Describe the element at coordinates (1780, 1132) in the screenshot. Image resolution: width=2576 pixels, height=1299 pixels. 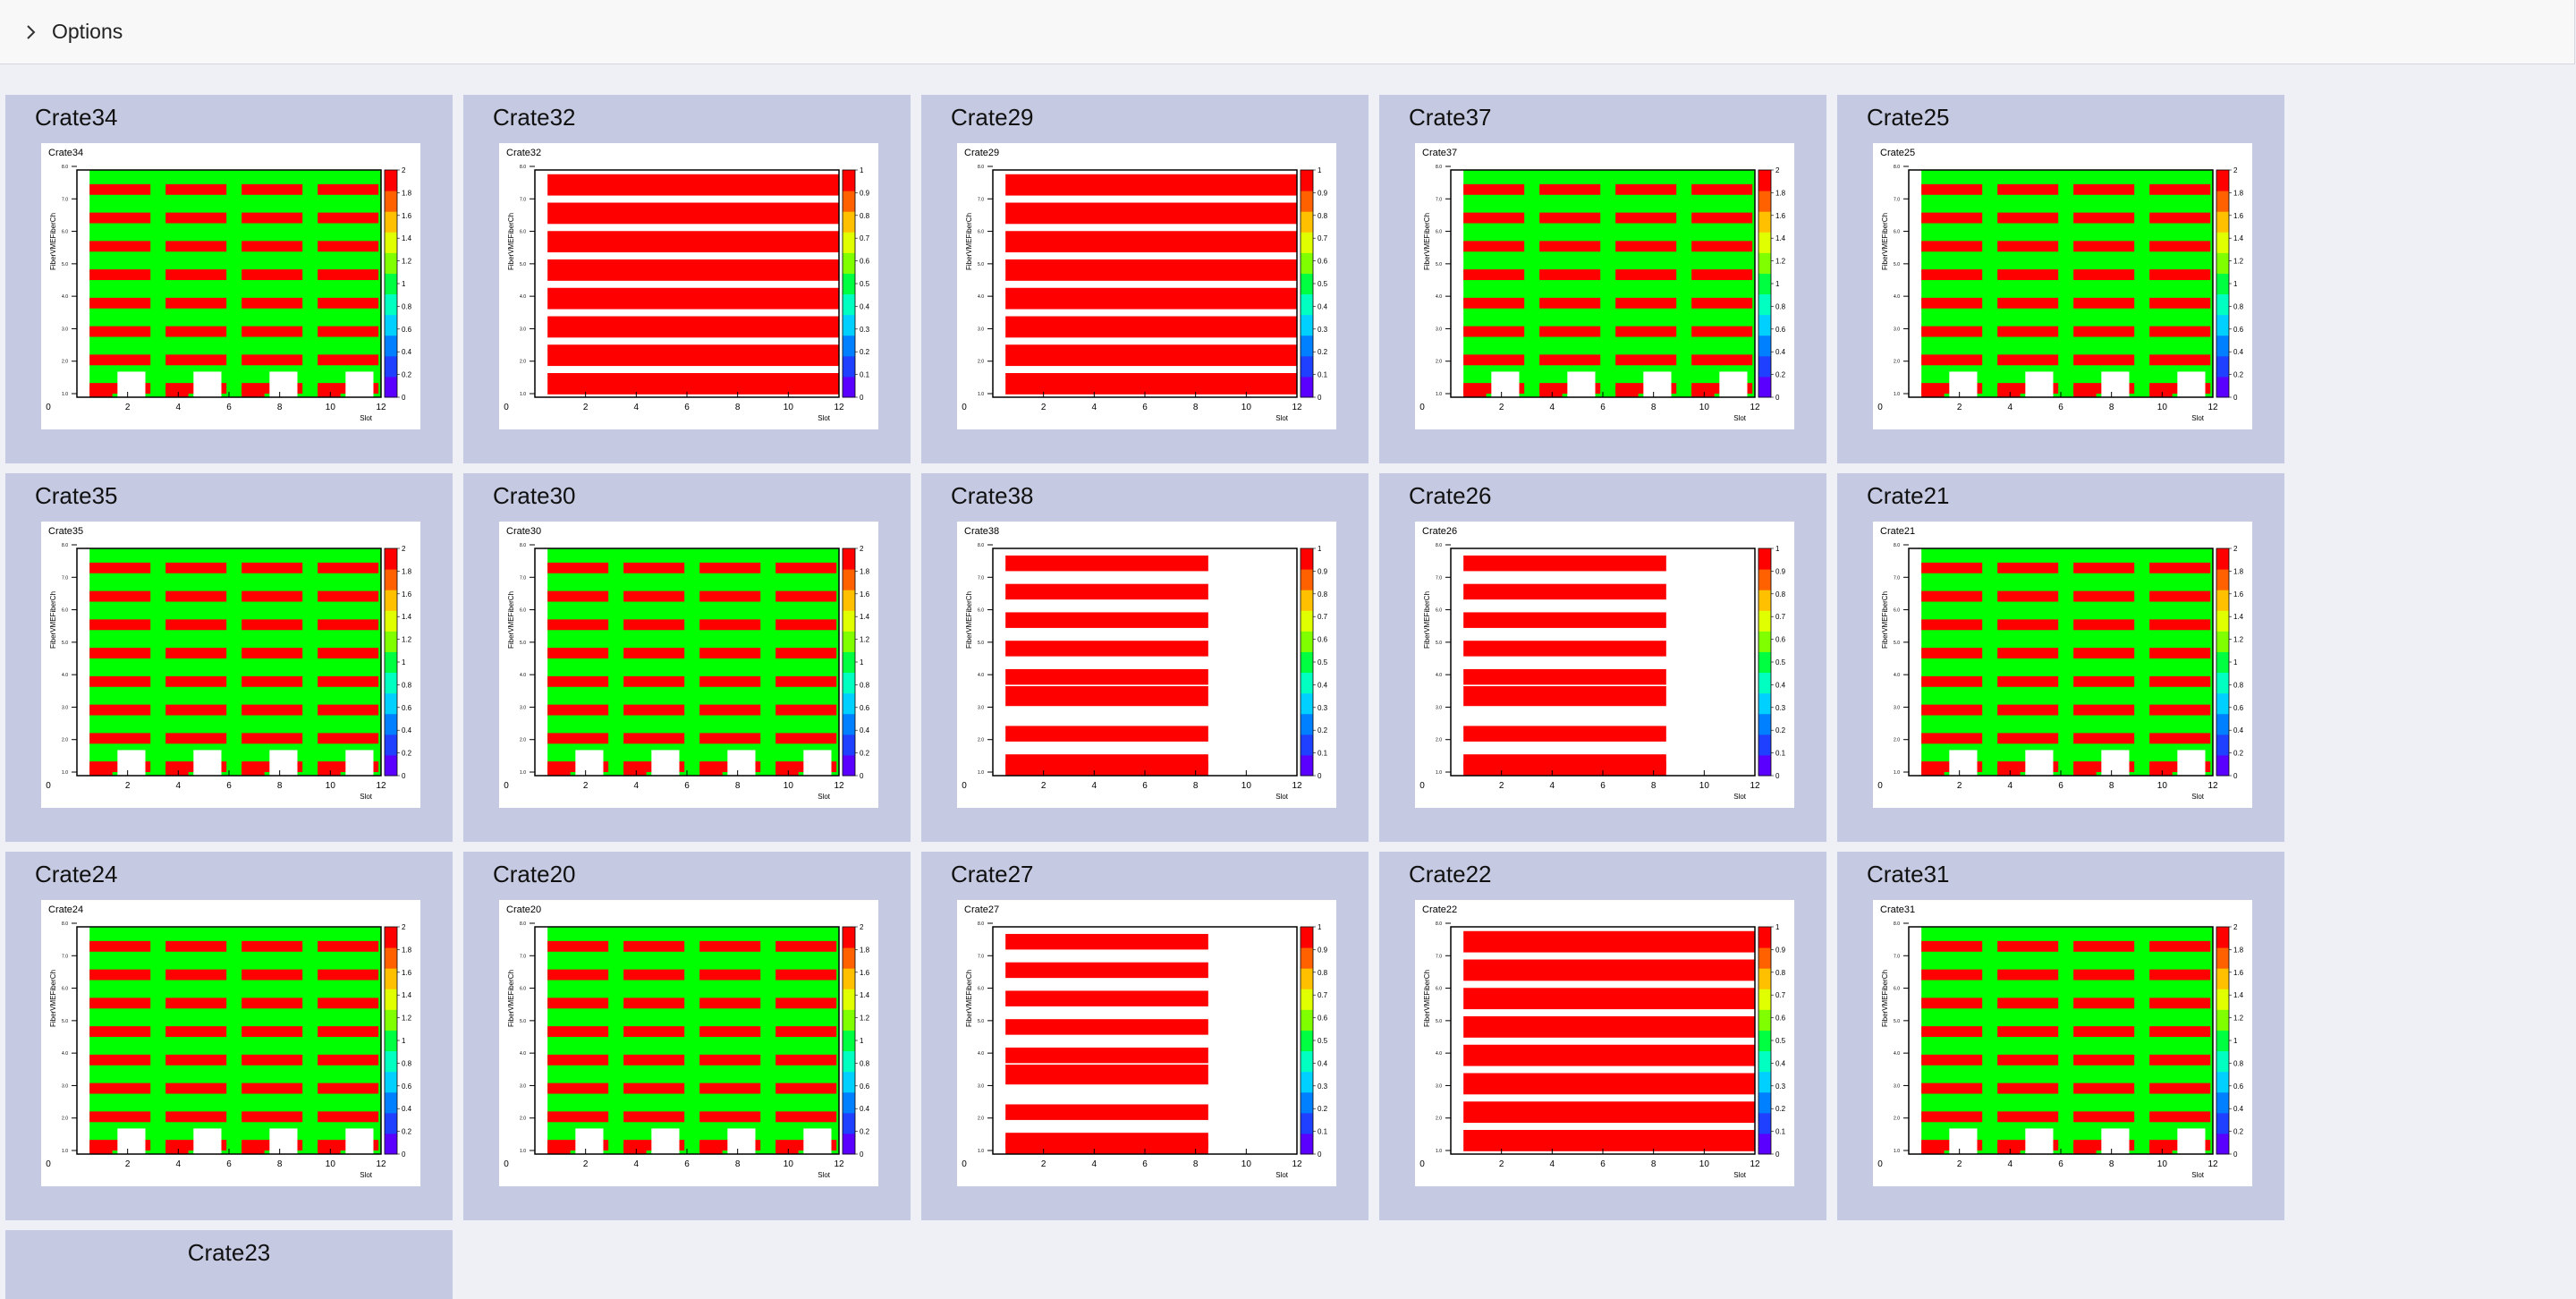
I see `palette-tick-label: 0.1` at that location.